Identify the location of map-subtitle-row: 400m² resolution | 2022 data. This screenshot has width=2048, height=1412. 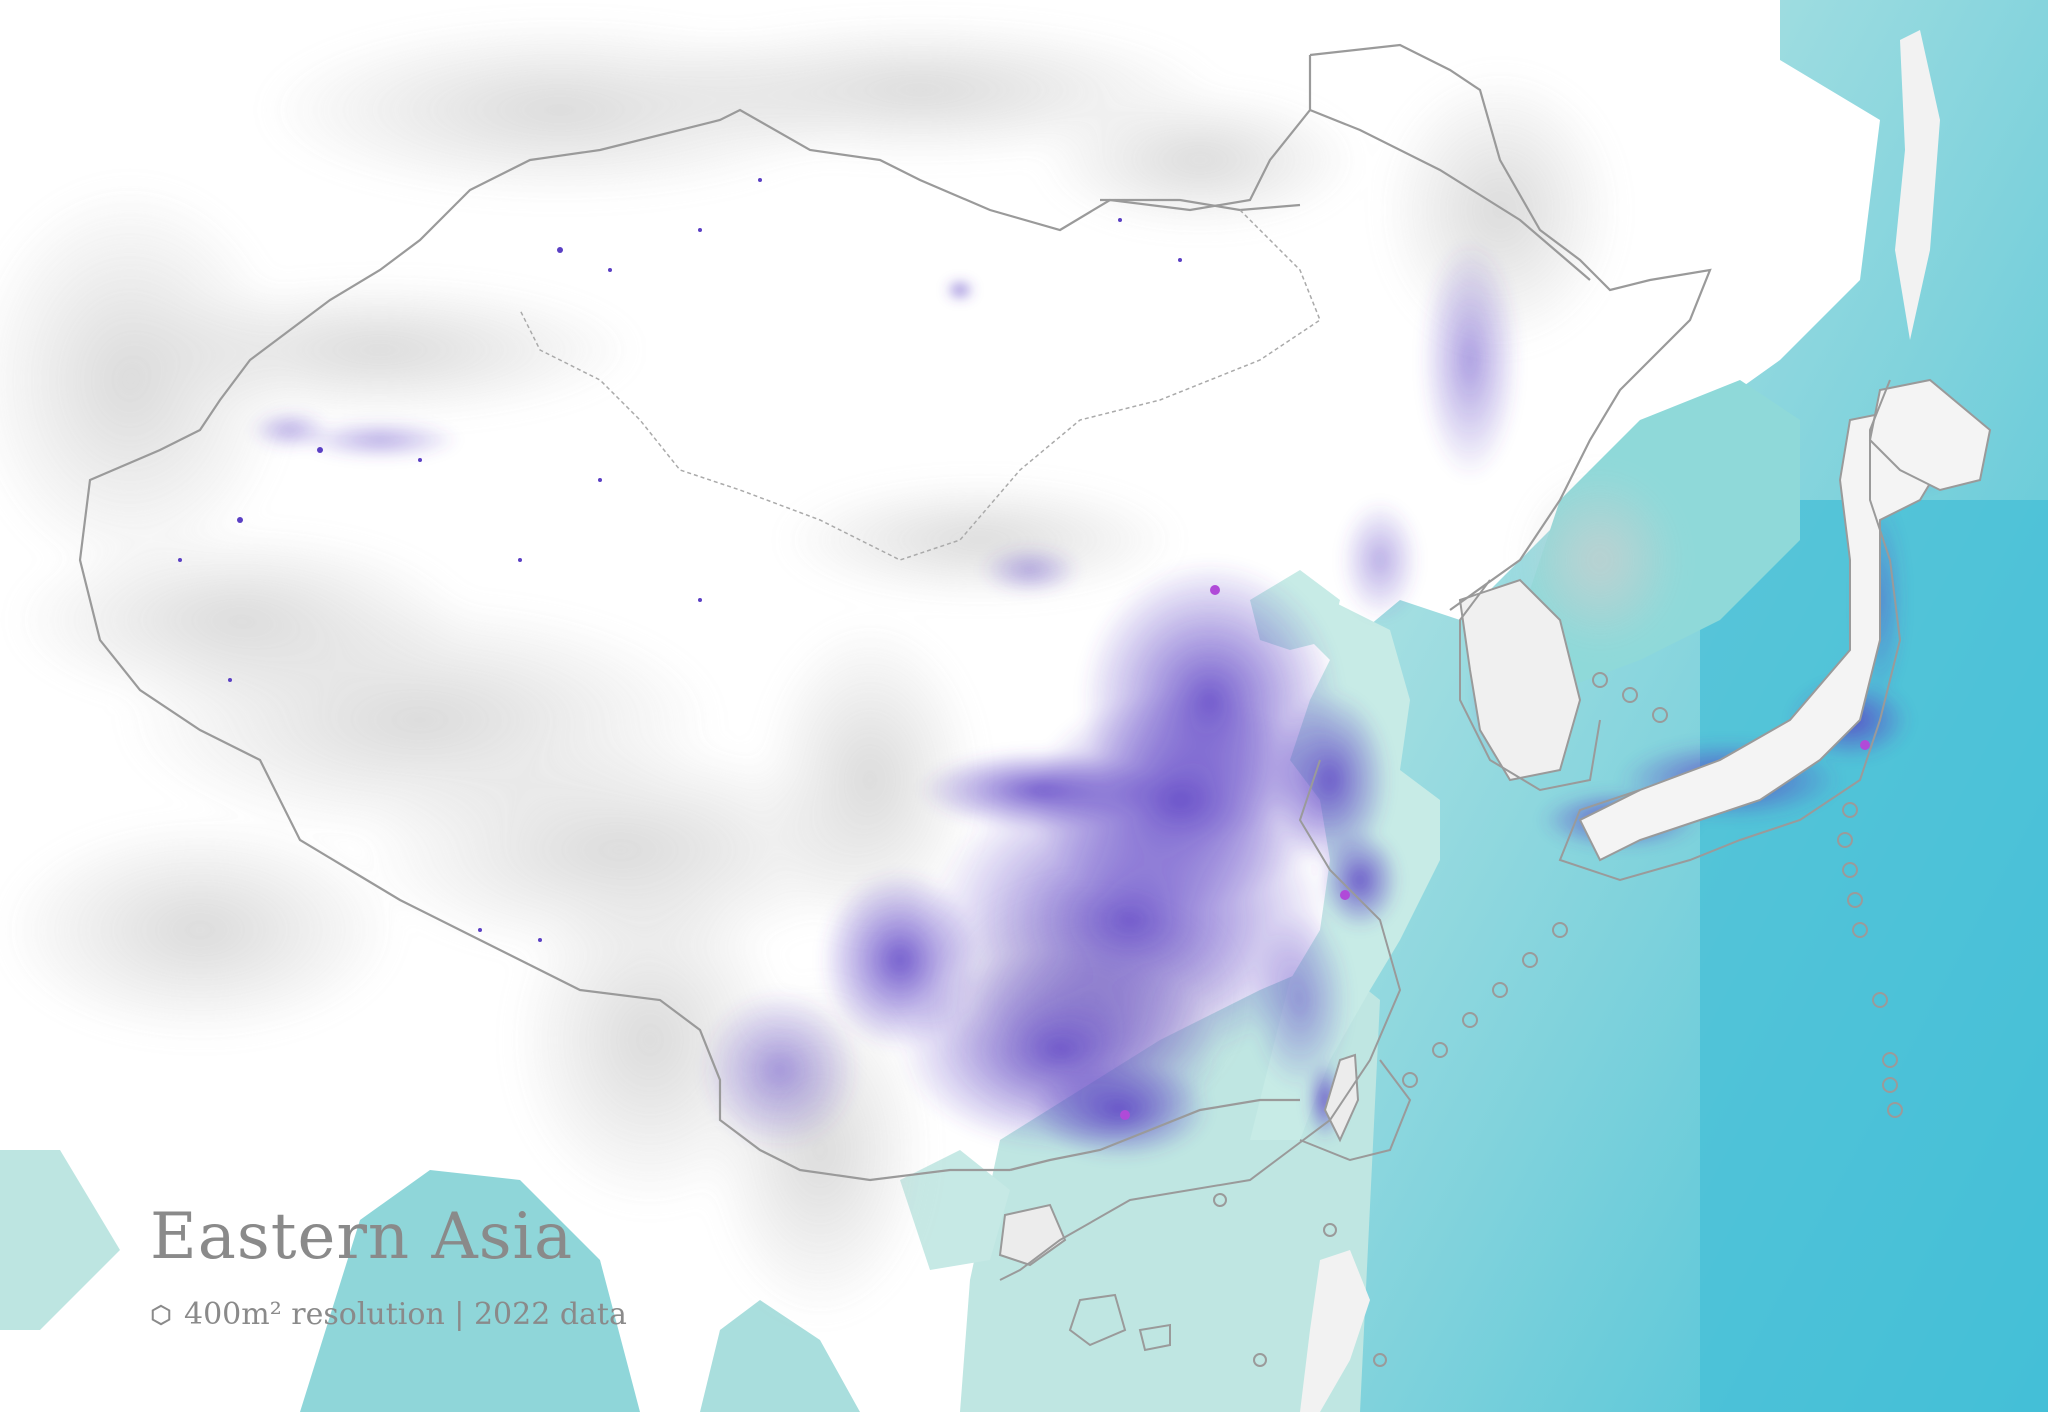
(388, 1314).